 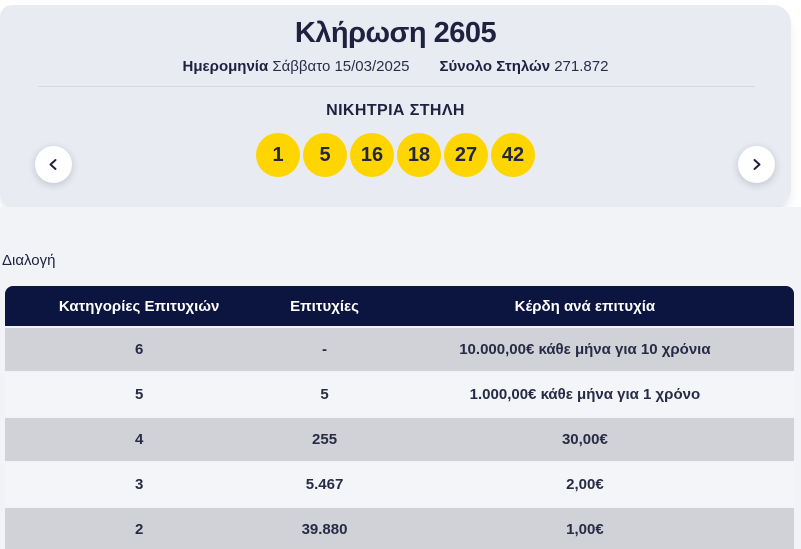 I want to click on table-row: 3 5.467 2,00€, so click(x=399, y=484).